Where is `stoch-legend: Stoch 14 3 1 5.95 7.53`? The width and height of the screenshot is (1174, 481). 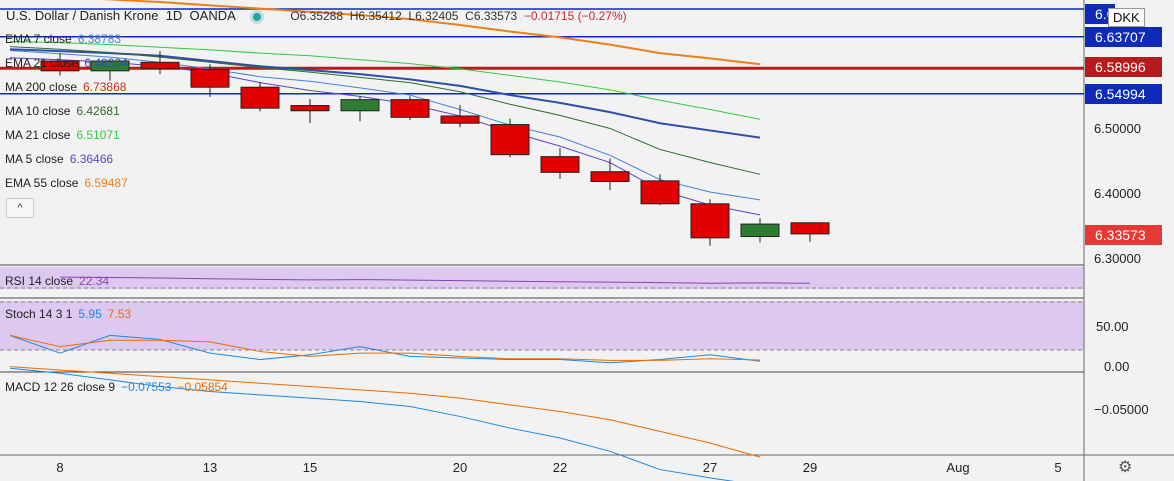 stoch-legend: Stoch 14 3 1 5.95 7.53 is located at coordinates (68, 314).